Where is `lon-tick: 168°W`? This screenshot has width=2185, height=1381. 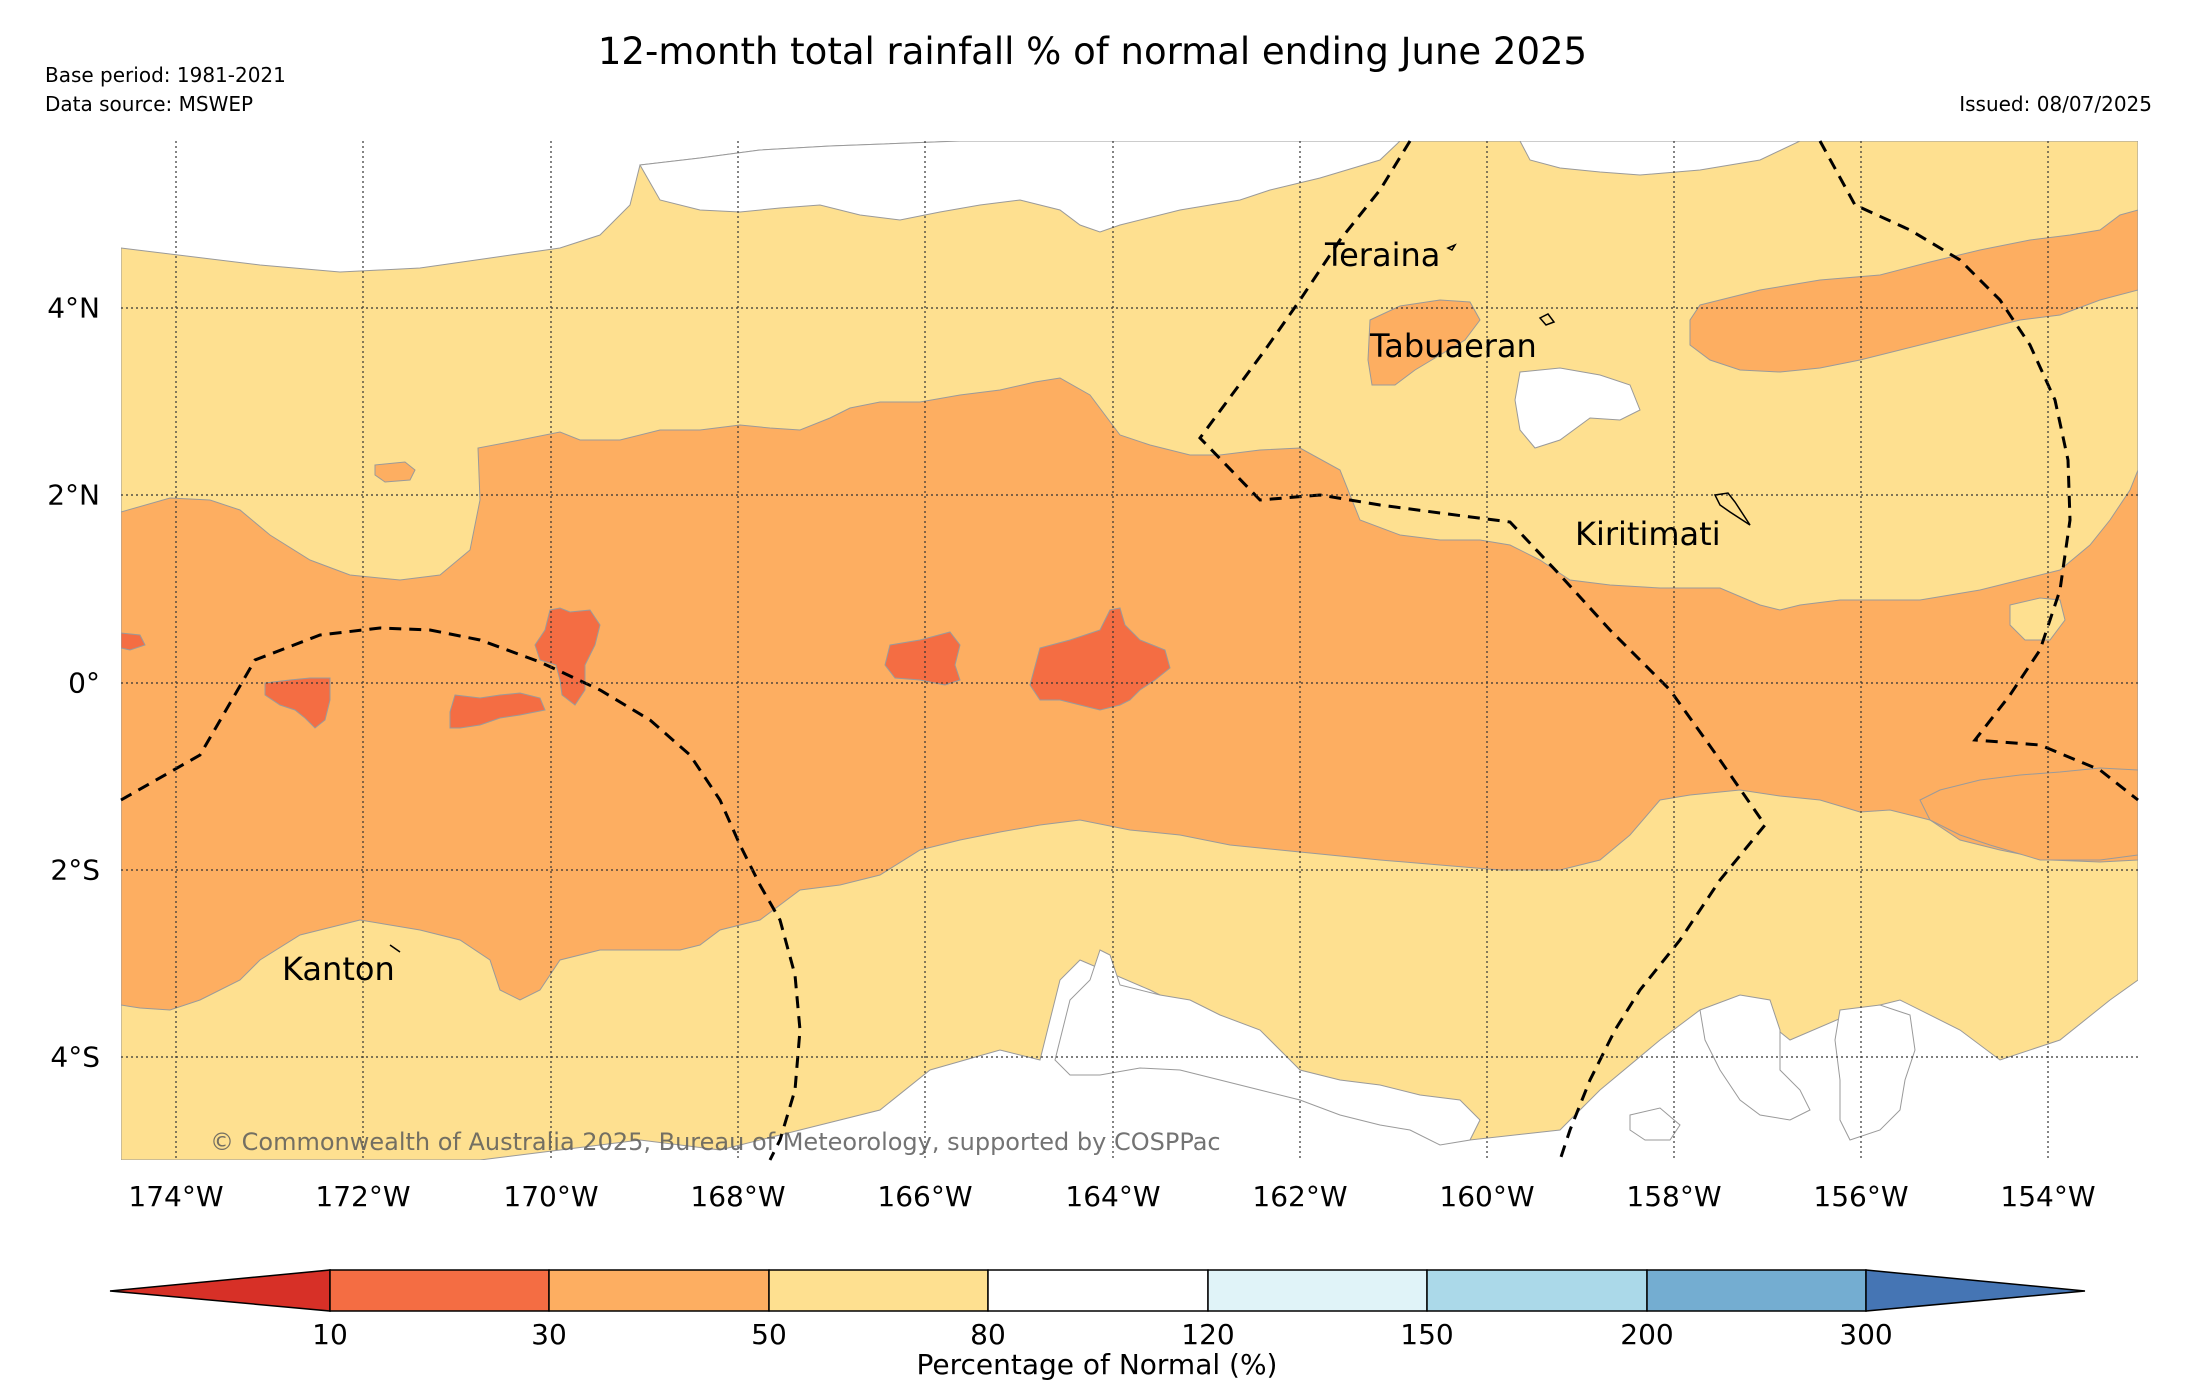
lon-tick: 168°W is located at coordinates (738, 1196).